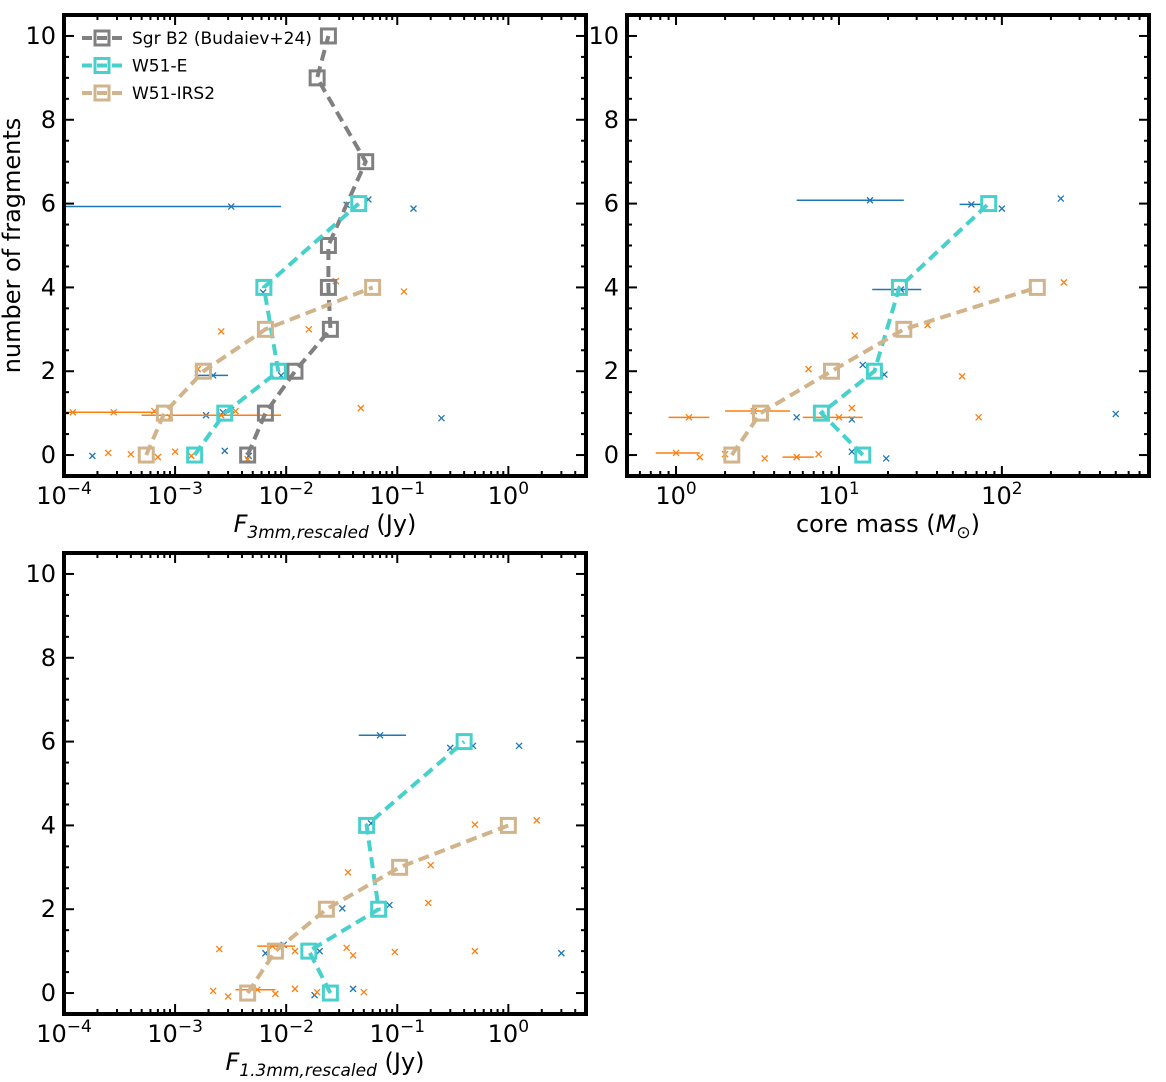 This screenshot has height=1082, width=1166. What do you see at coordinates (691, 489) in the screenshot?
I see `x-tick-exponent: 0` at bounding box center [691, 489].